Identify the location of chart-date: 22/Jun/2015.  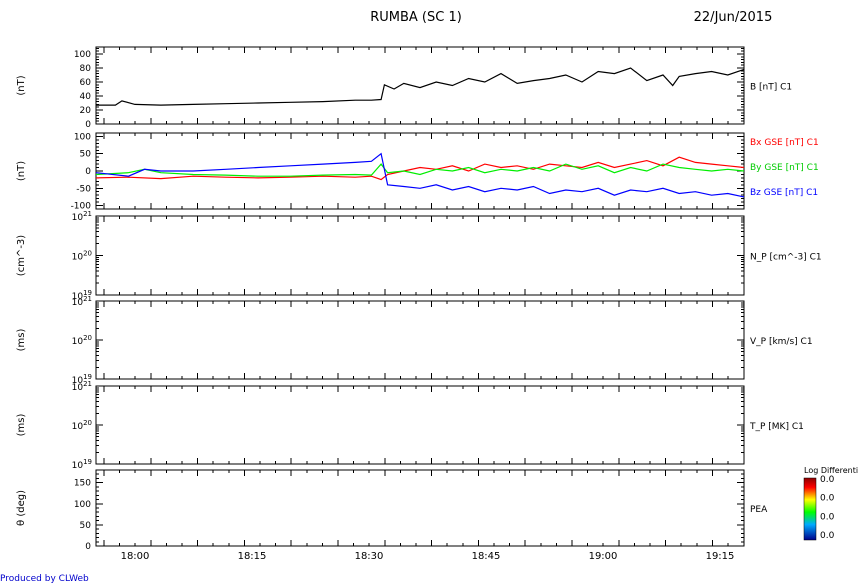
(733, 17).